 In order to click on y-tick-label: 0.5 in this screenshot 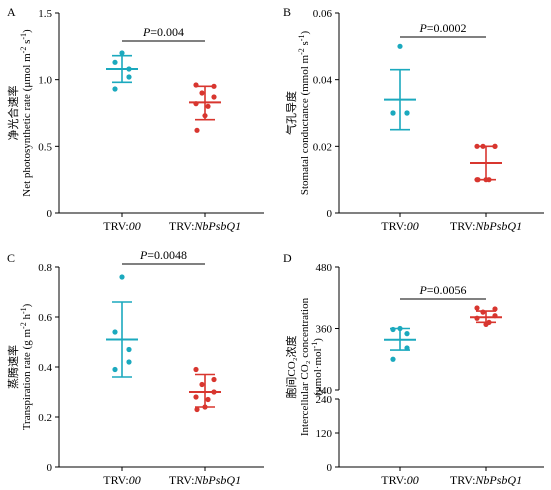, I will do `click(45, 147)`.